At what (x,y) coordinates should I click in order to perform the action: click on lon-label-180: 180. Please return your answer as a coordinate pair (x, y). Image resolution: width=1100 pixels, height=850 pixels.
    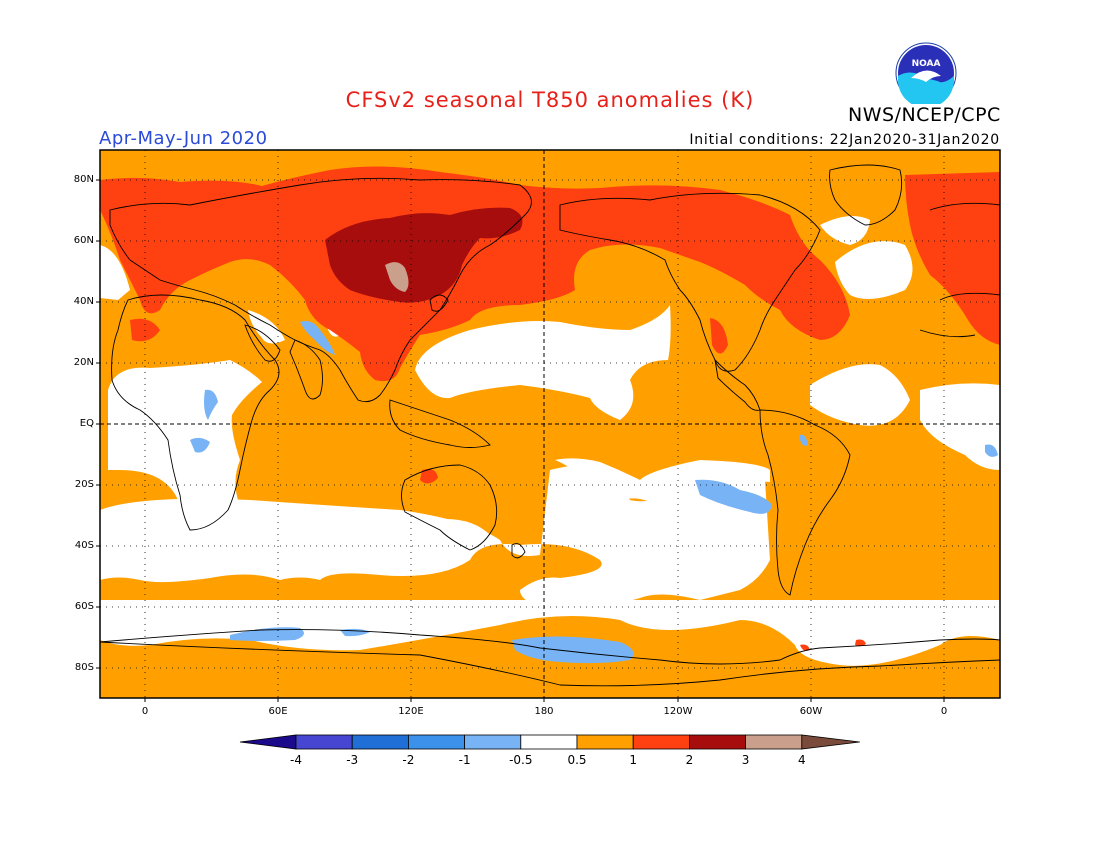
    Looking at the image, I should click on (544, 711).